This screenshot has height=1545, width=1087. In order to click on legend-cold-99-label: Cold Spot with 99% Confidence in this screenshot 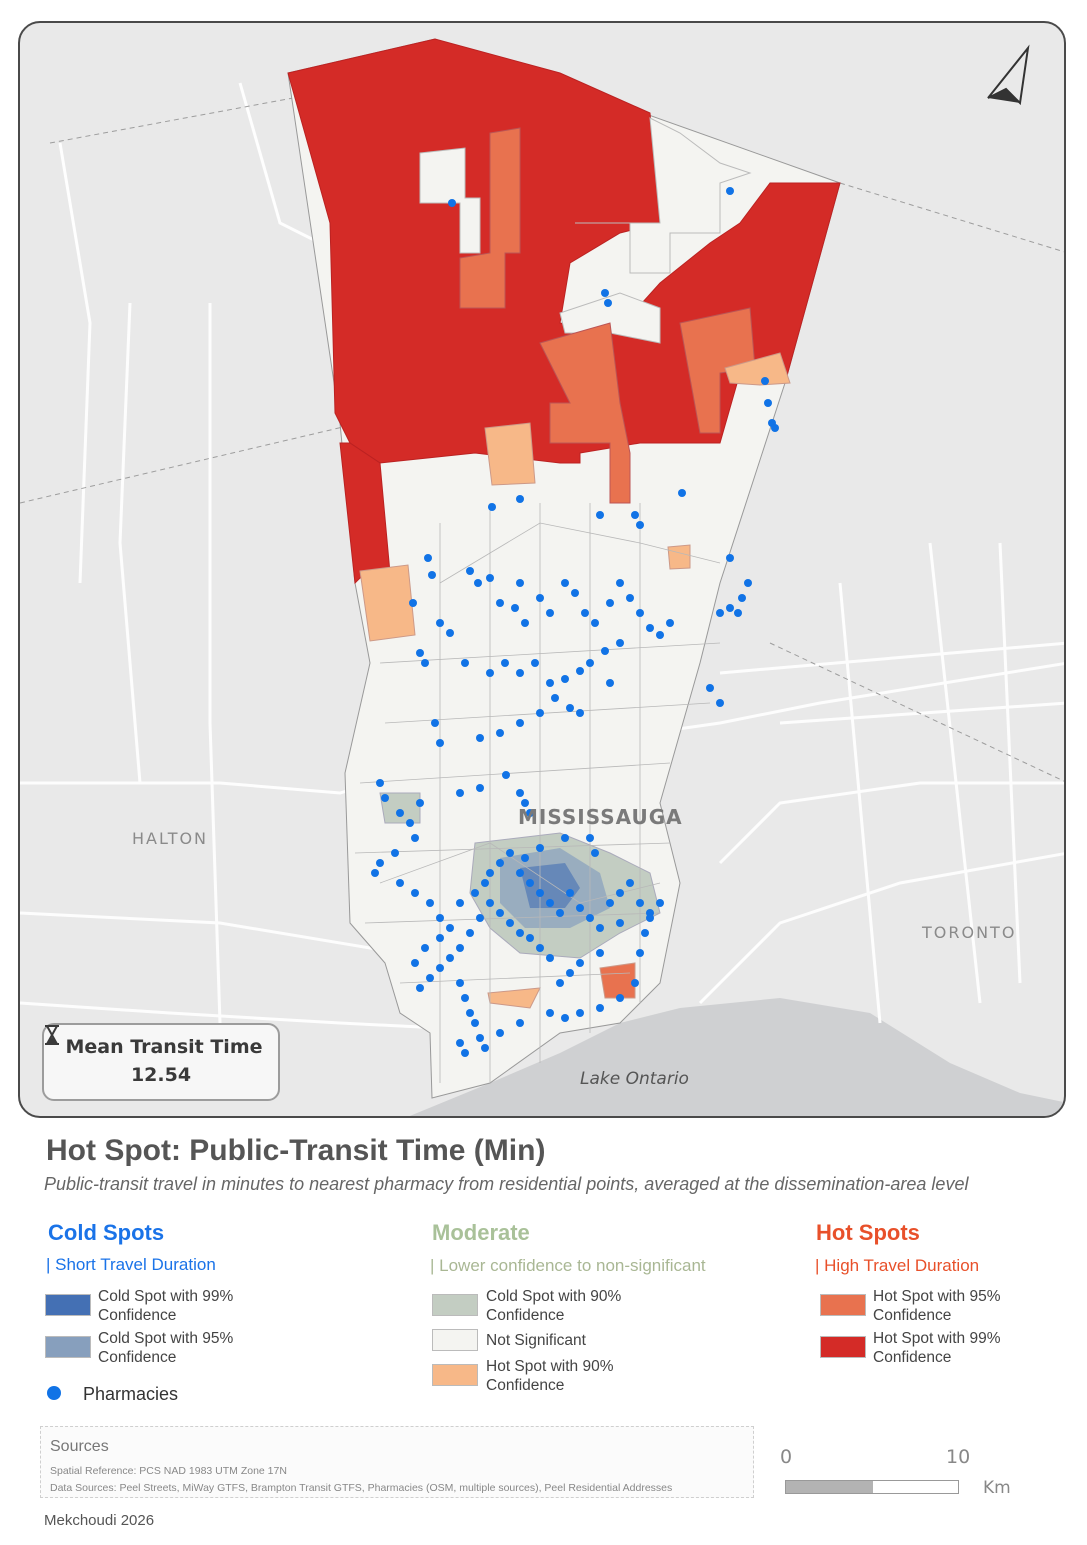, I will do `click(166, 1306)`.